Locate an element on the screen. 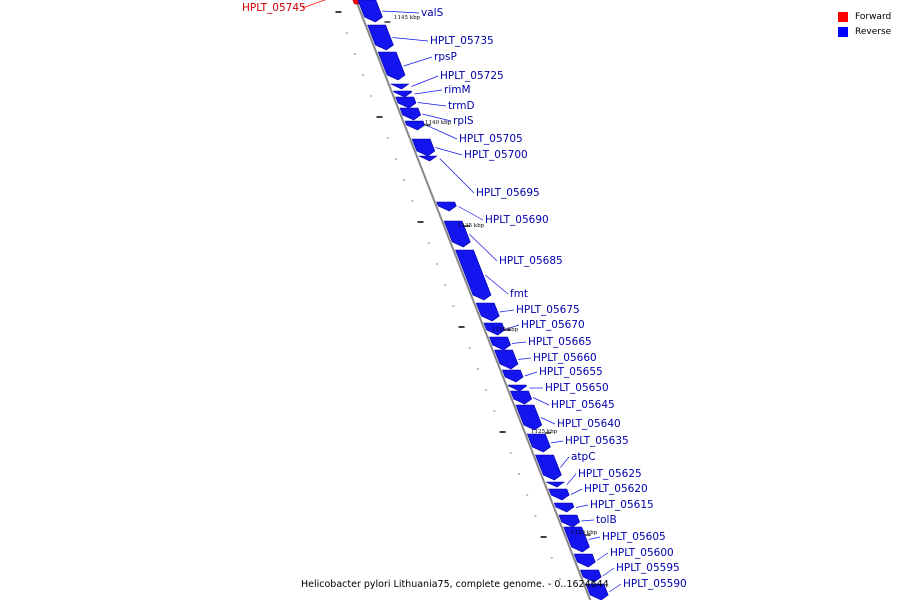  gene-label-HPLT_05605: HPLT_05605 is located at coordinates (634, 537).